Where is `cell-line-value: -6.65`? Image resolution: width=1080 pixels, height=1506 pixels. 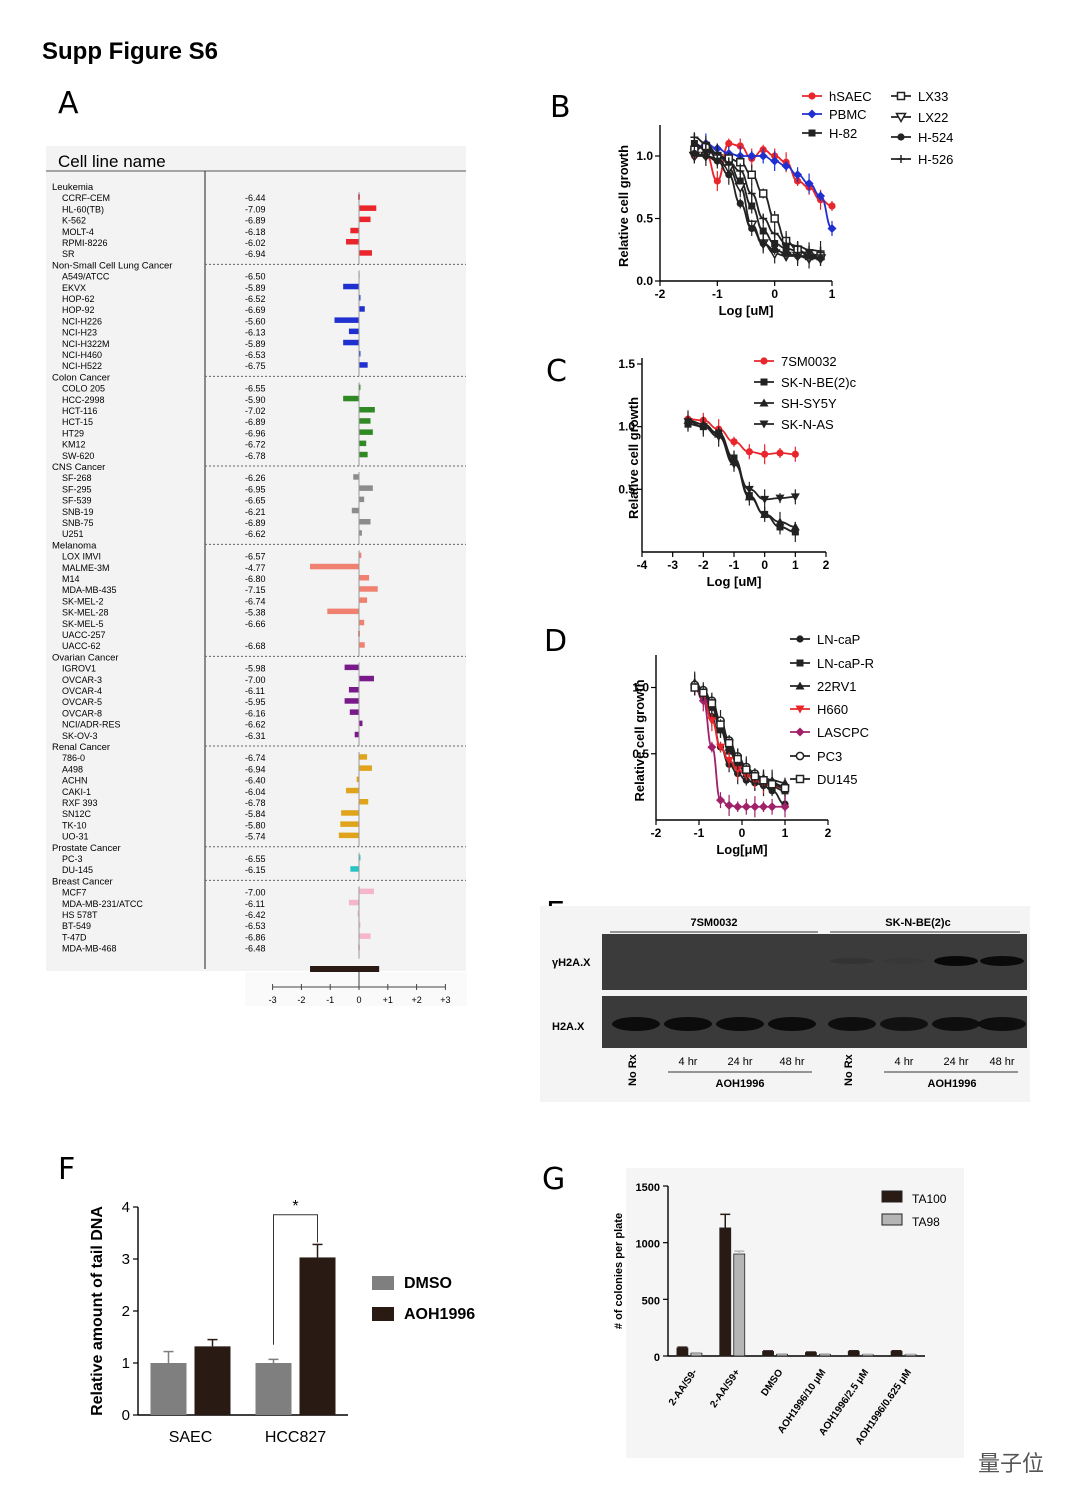
cell-line-value: -6.65 is located at coordinates (255, 501).